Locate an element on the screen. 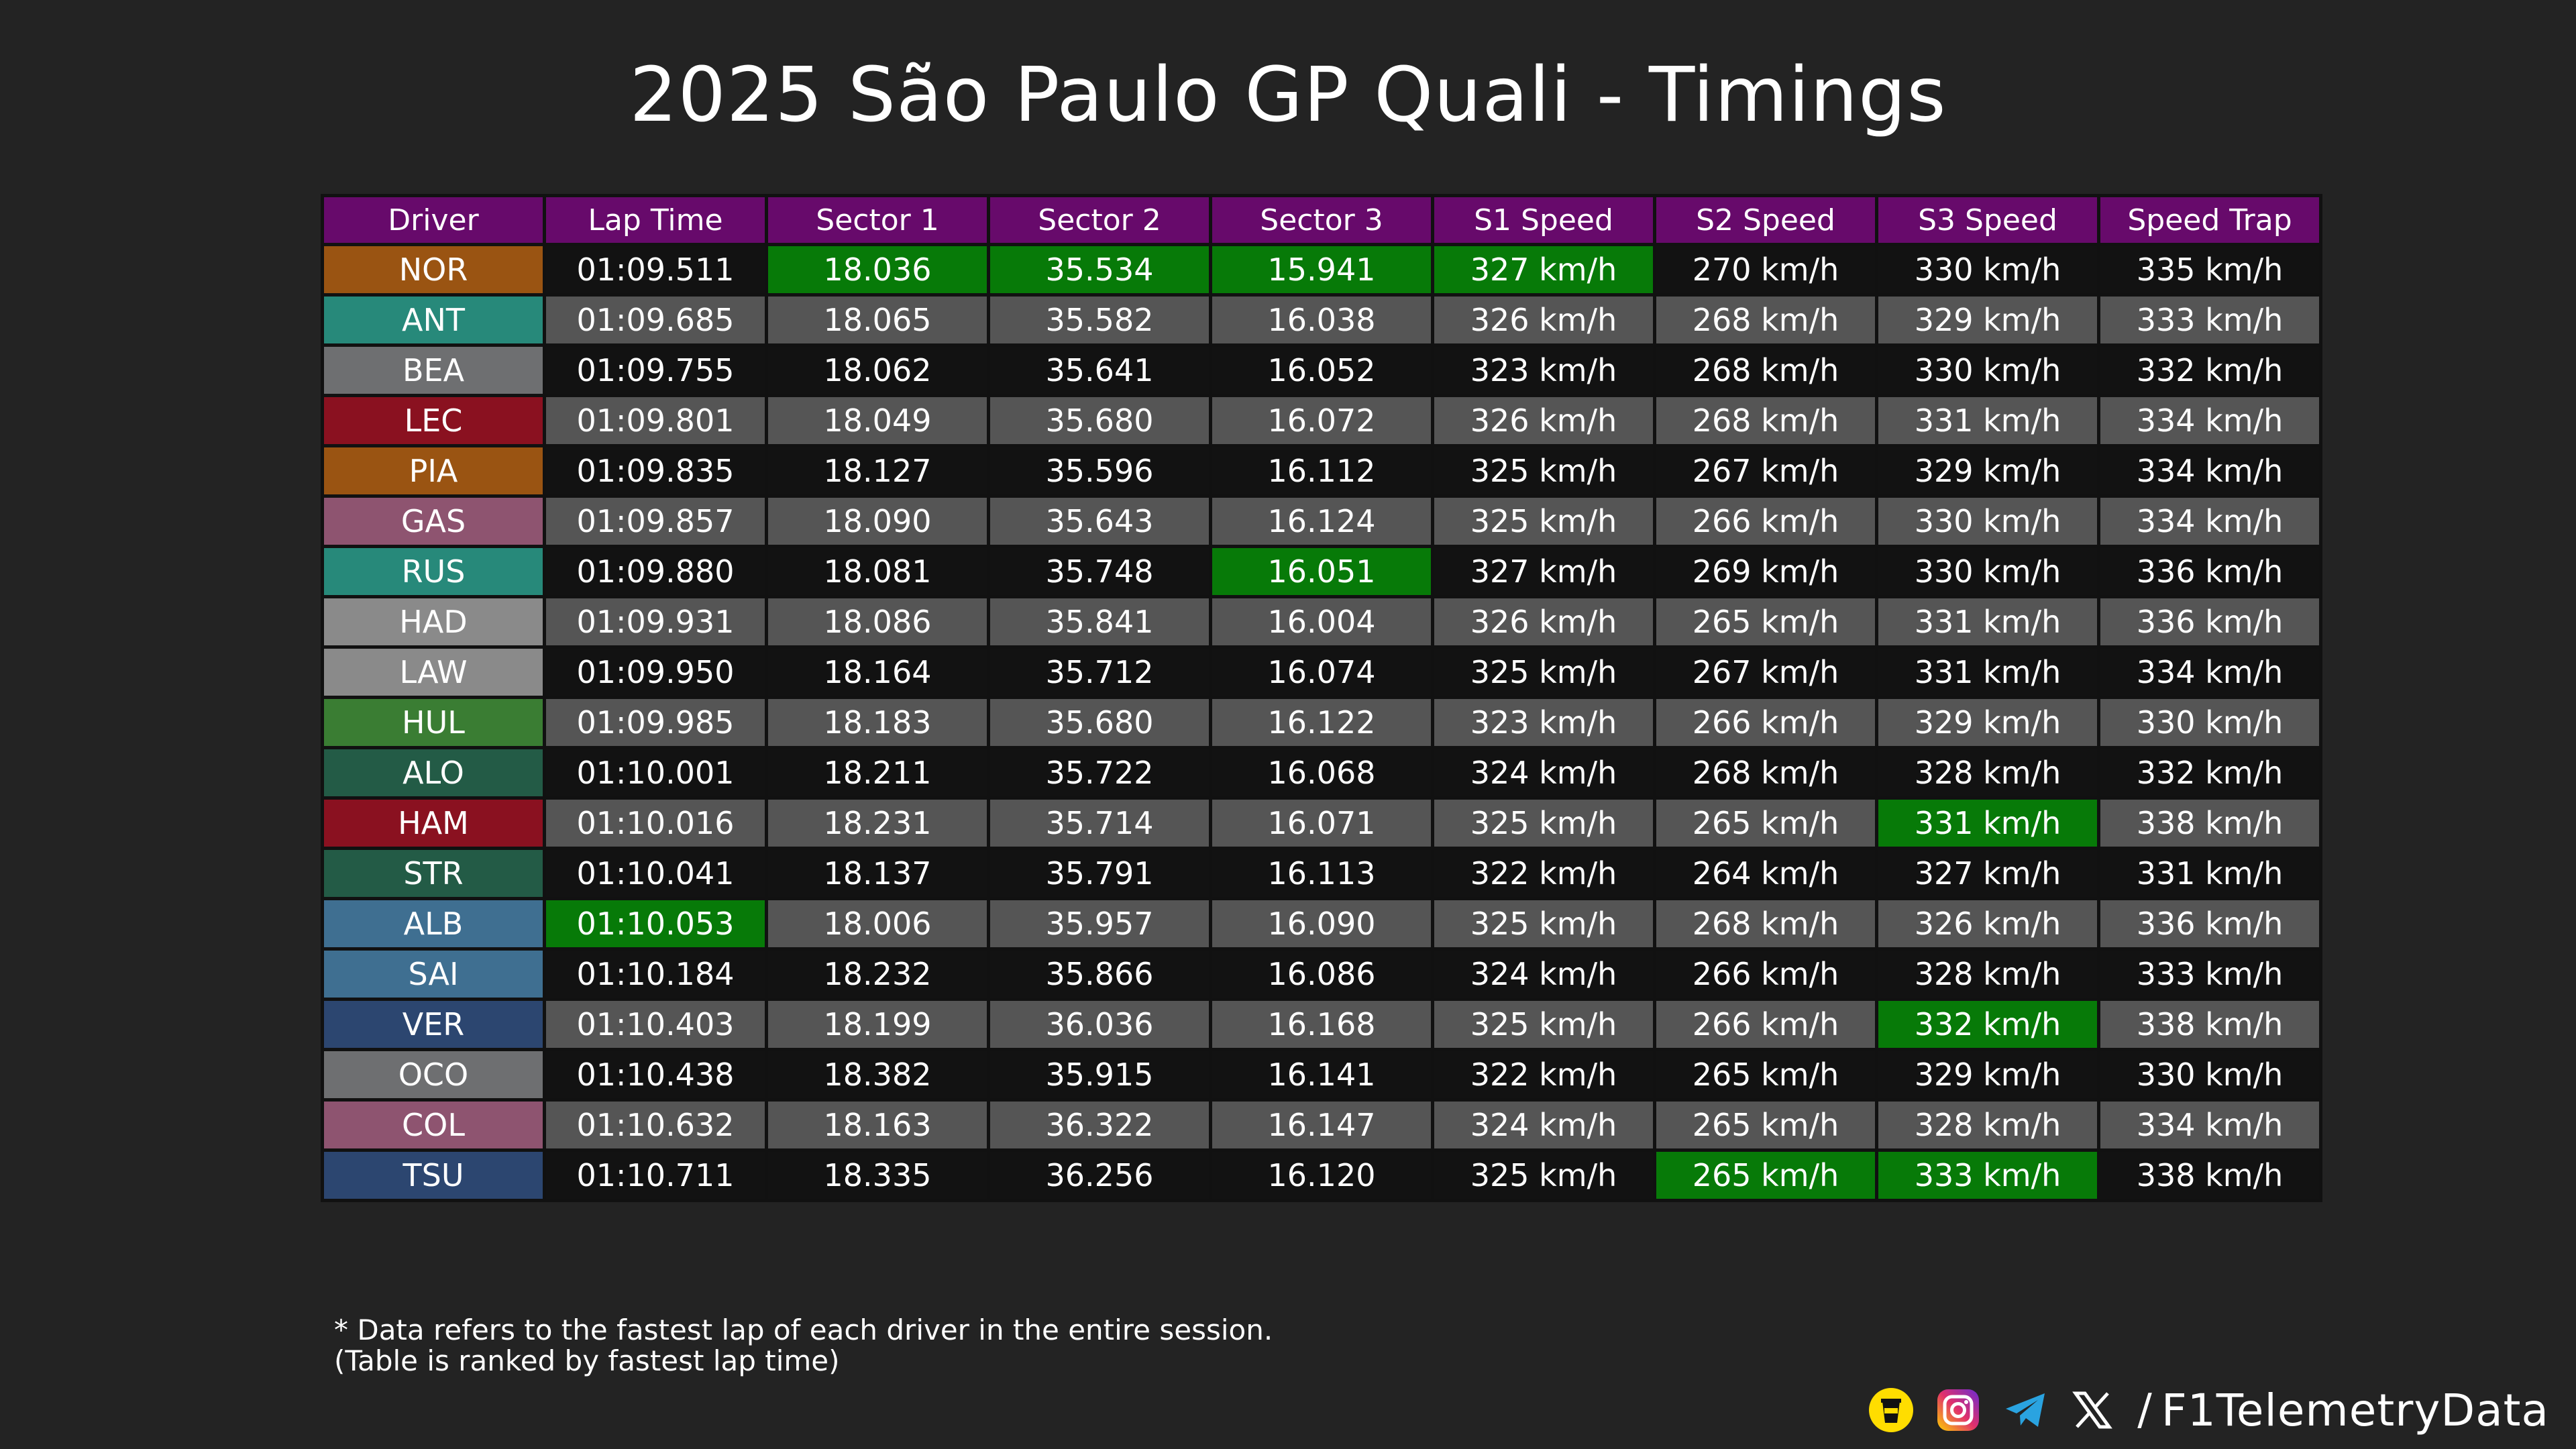  driver-cell: GAS is located at coordinates (433, 521).